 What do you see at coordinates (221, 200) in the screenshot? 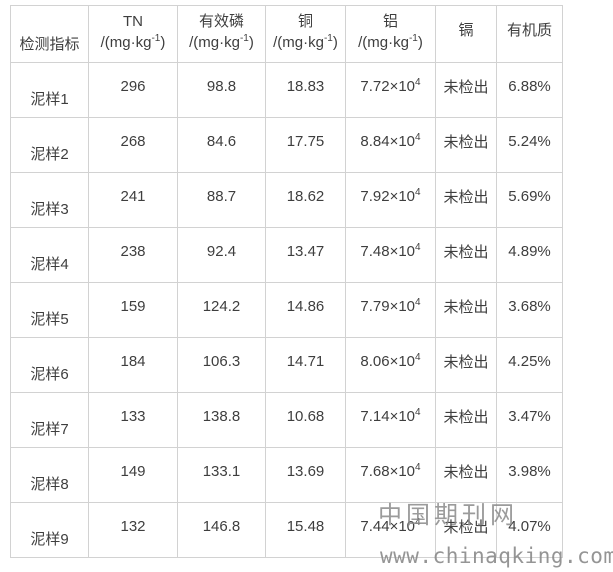
I see `cell-phosphorus: 88.7` at bounding box center [221, 200].